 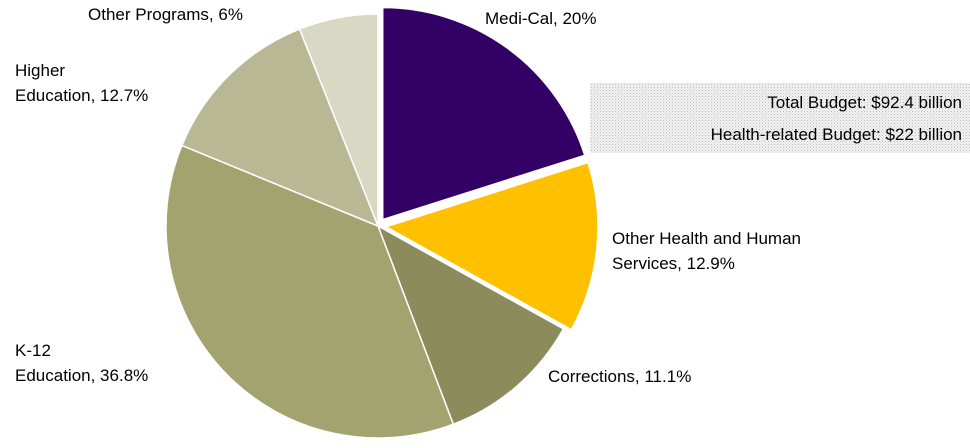 I want to click on slice-label: Other Health and Human Services, 12.9%, so click(x=706, y=251).